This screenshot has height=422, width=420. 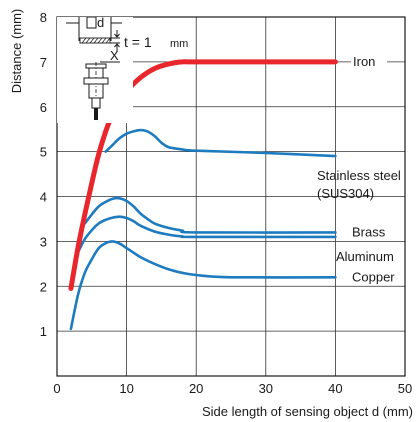 I want to click on sensor-cable, so click(x=96, y=114).